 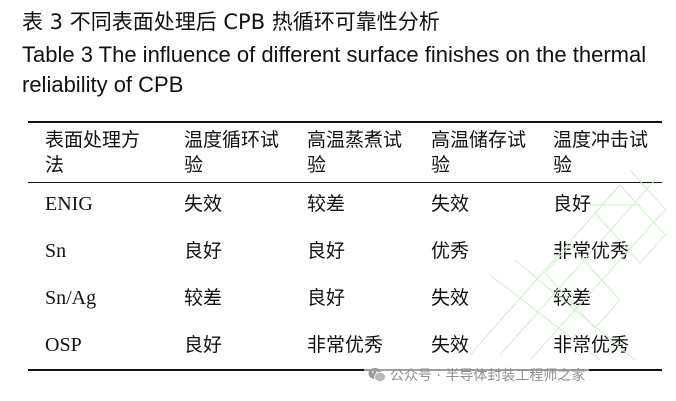 I want to click on watermark-mesh-graphic, so click(x=568, y=265).